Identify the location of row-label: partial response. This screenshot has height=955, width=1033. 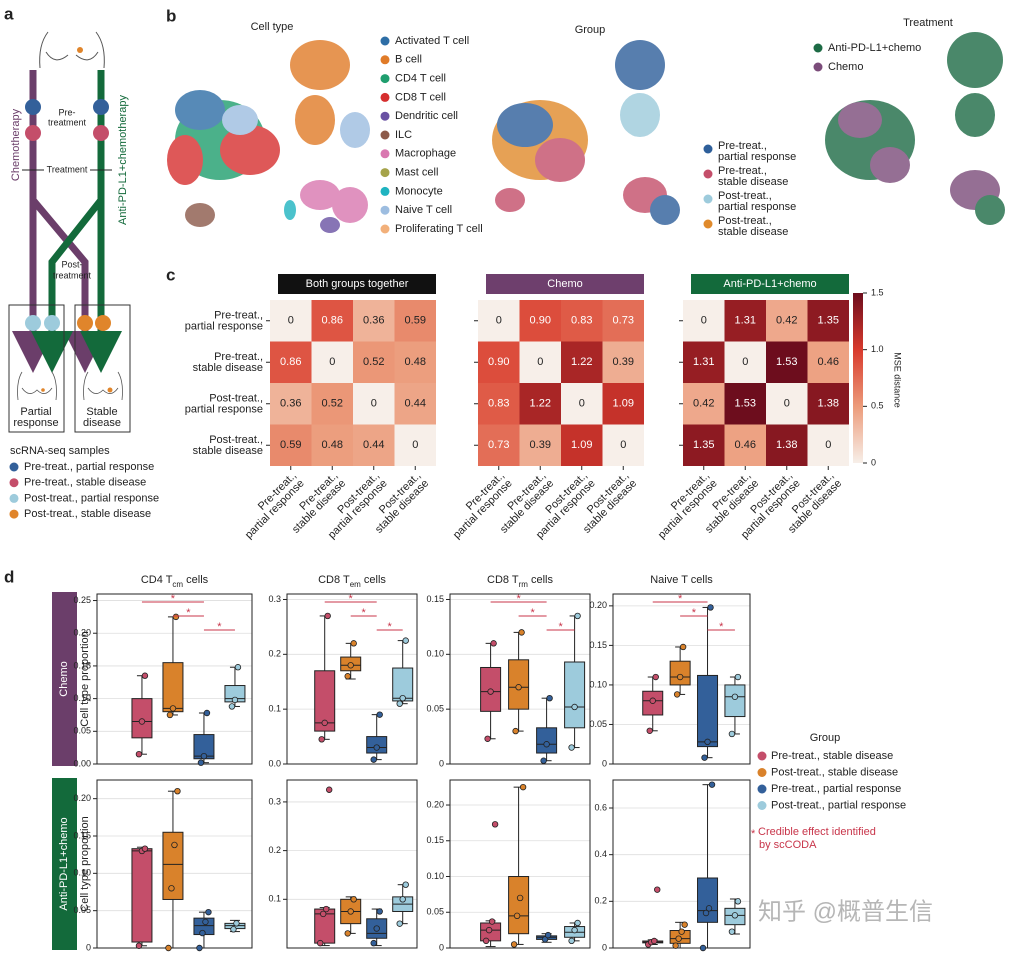
(224, 327).